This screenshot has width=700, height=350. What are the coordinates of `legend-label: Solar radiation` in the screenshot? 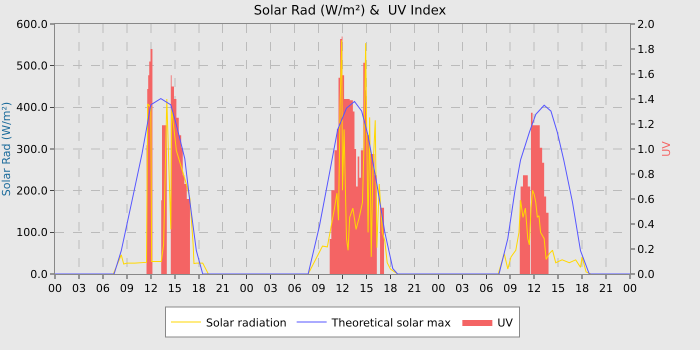 It's located at (246, 323).